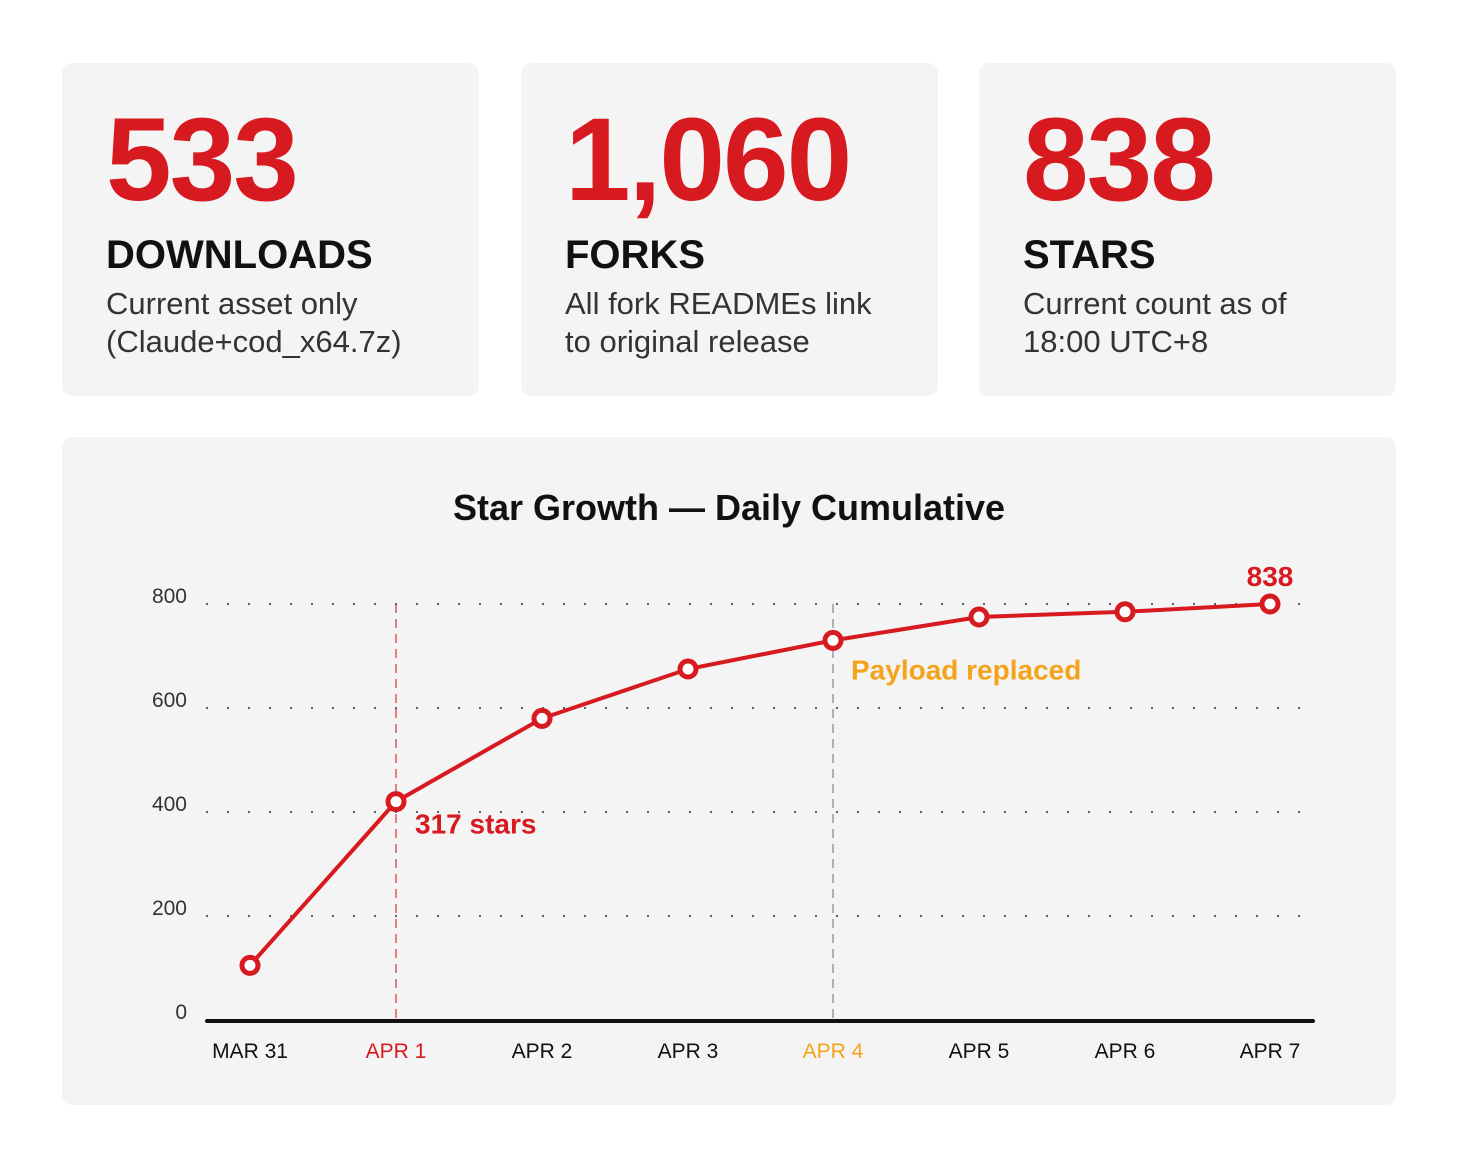 The width and height of the screenshot is (1459, 1168). What do you see at coordinates (979, 1051) in the screenshot?
I see `x-tick-label: APR 5` at bounding box center [979, 1051].